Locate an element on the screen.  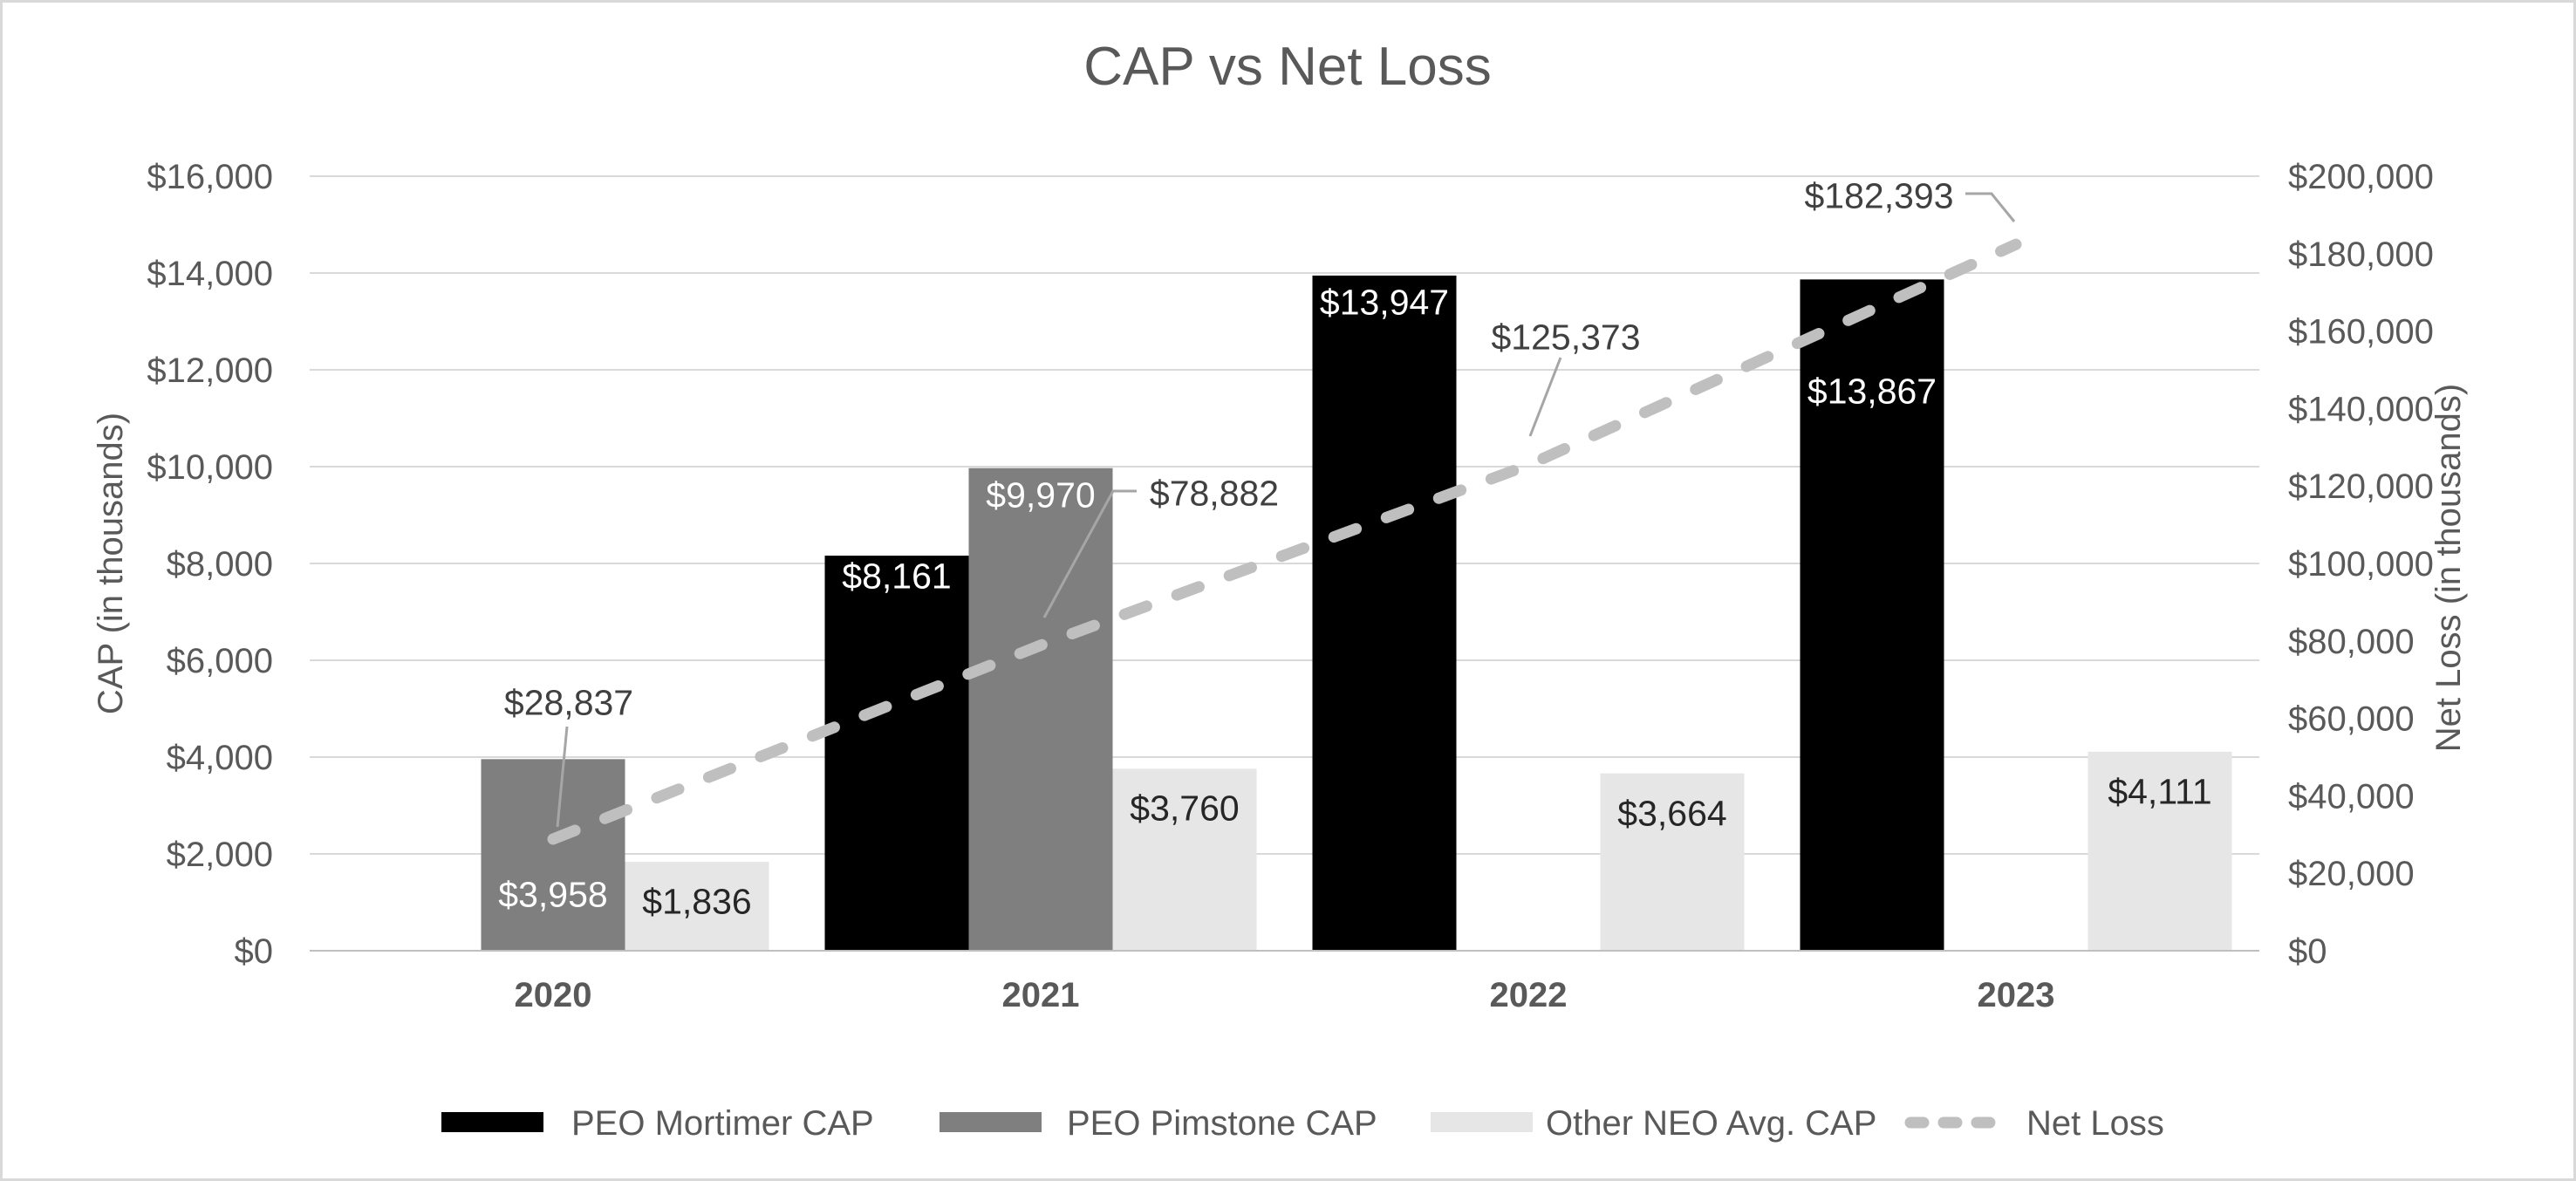
bar-value-label: $1,836 is located at coordinates (696, 901).